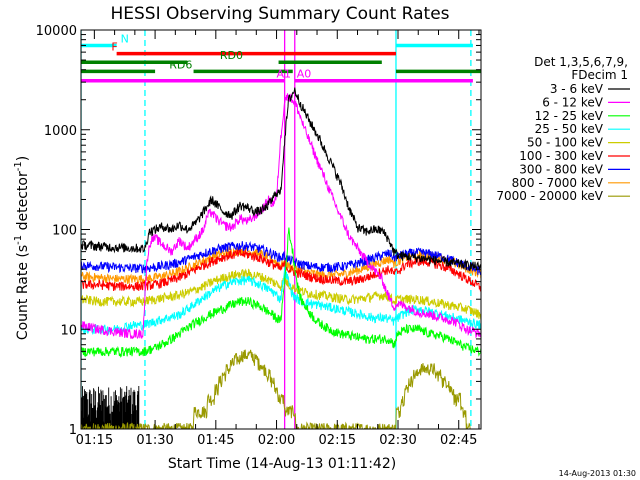 Image resolution: width=640 pixels, height=480 pixels. I want to click on flag-label-f: F, so click(114, 47).